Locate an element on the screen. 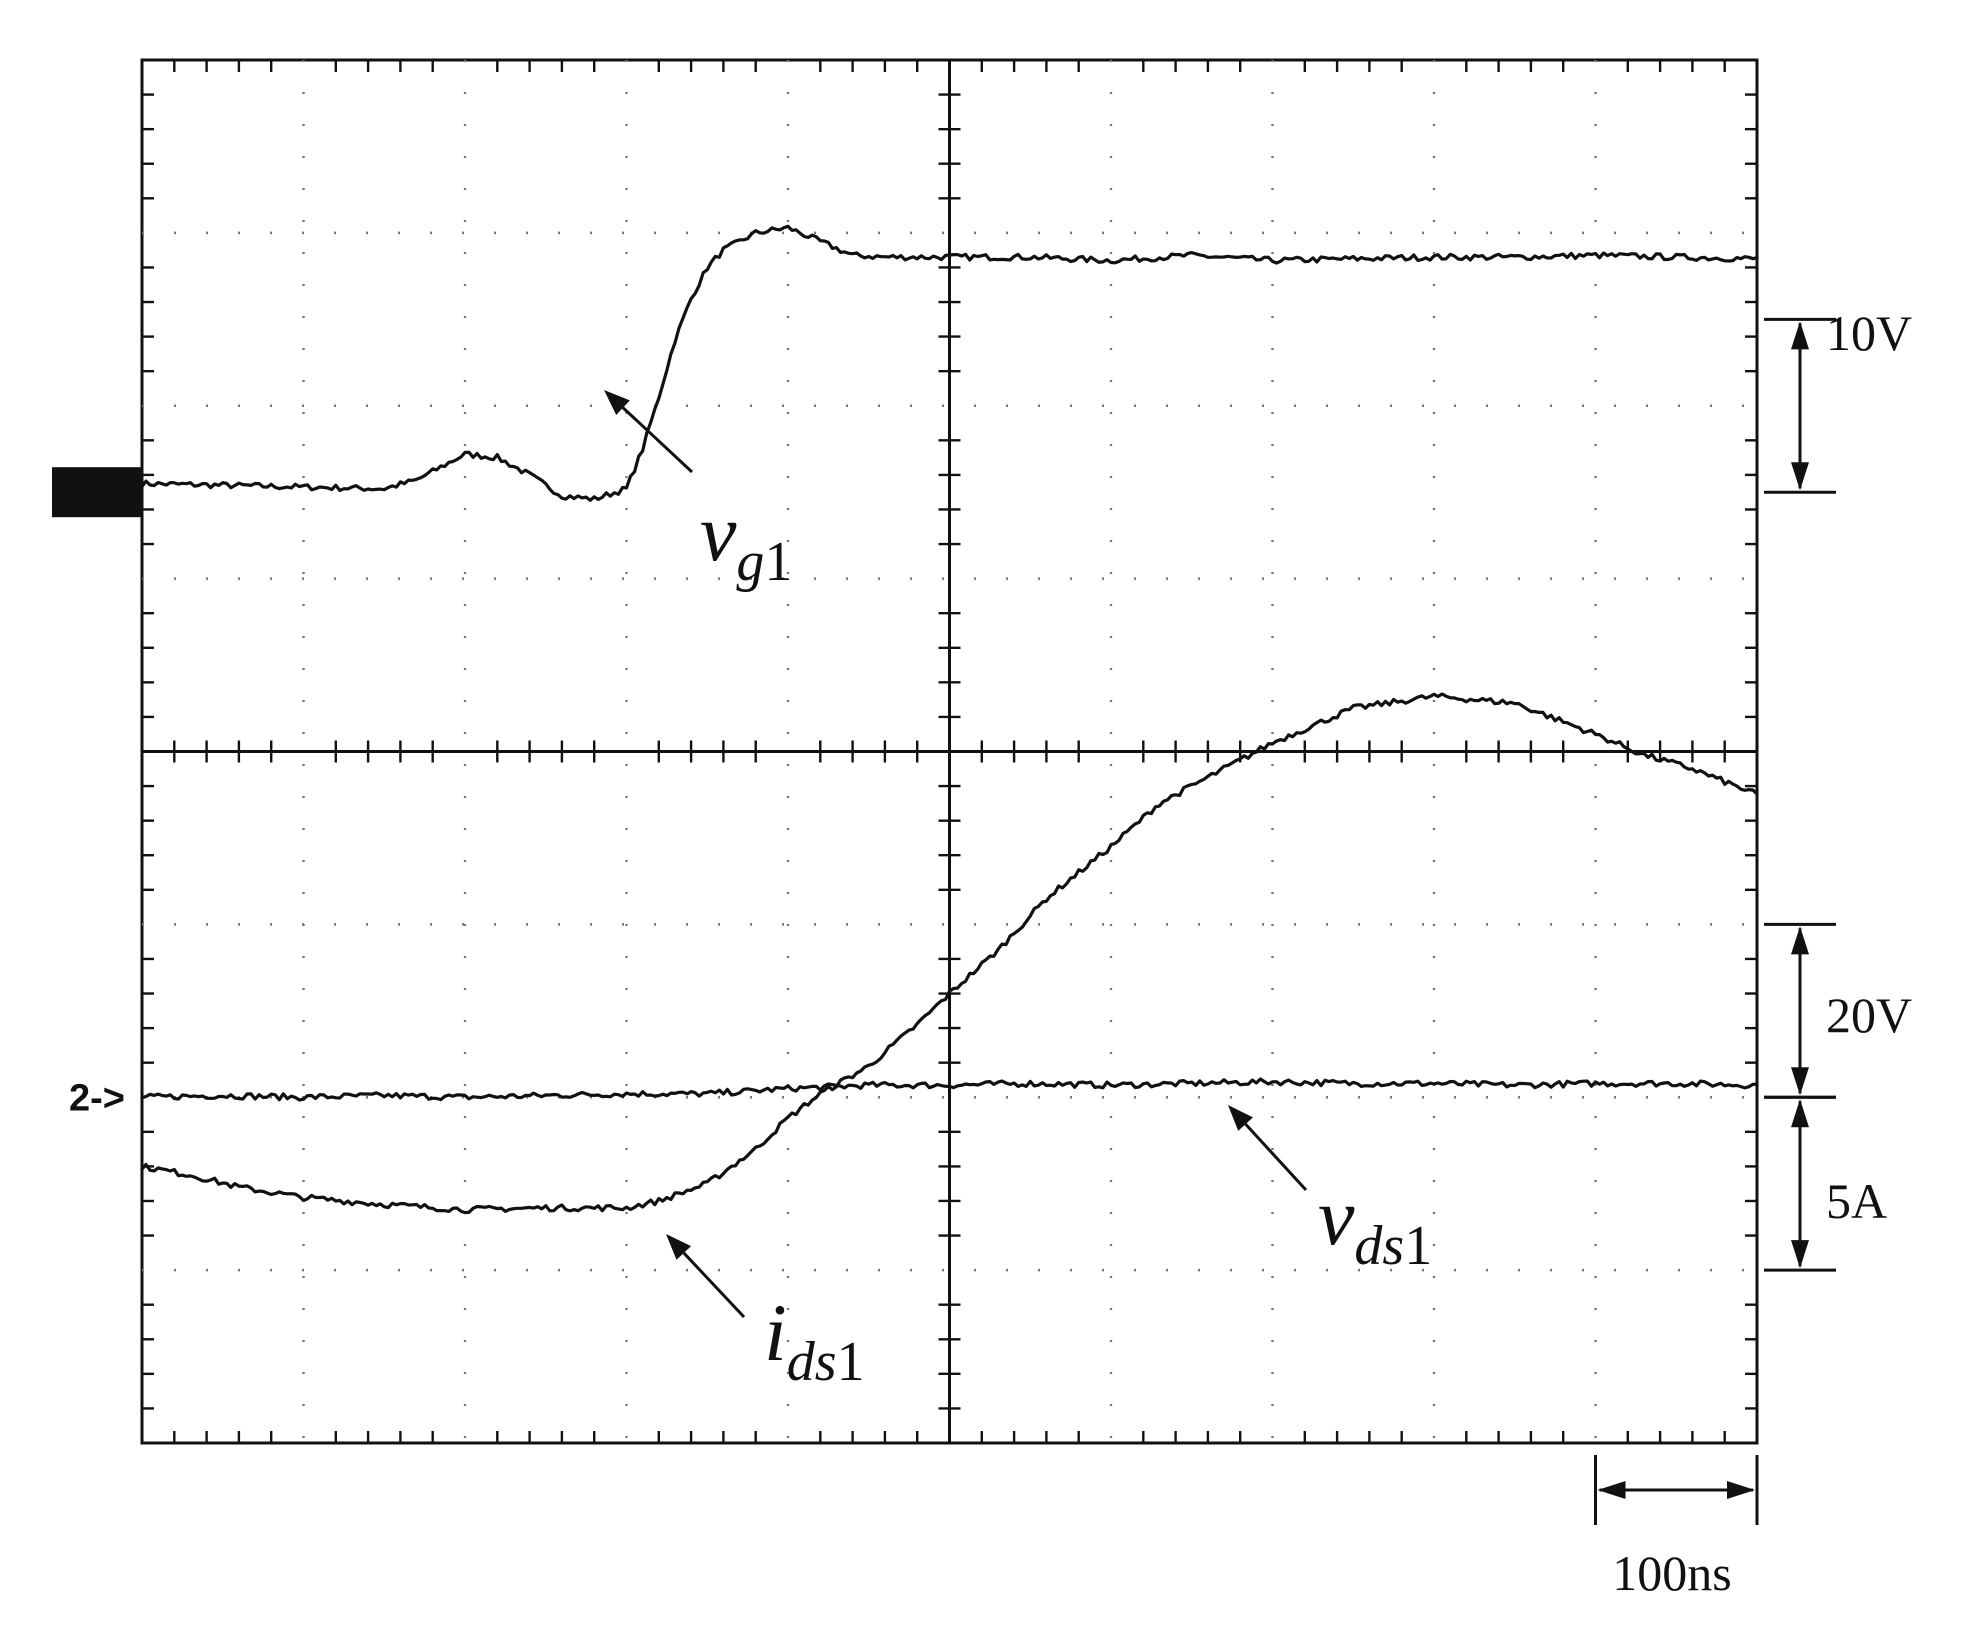 The height and width of the screenshot is (1650, 1980). label-vg1-base: v is located at coordinates (718, 532).